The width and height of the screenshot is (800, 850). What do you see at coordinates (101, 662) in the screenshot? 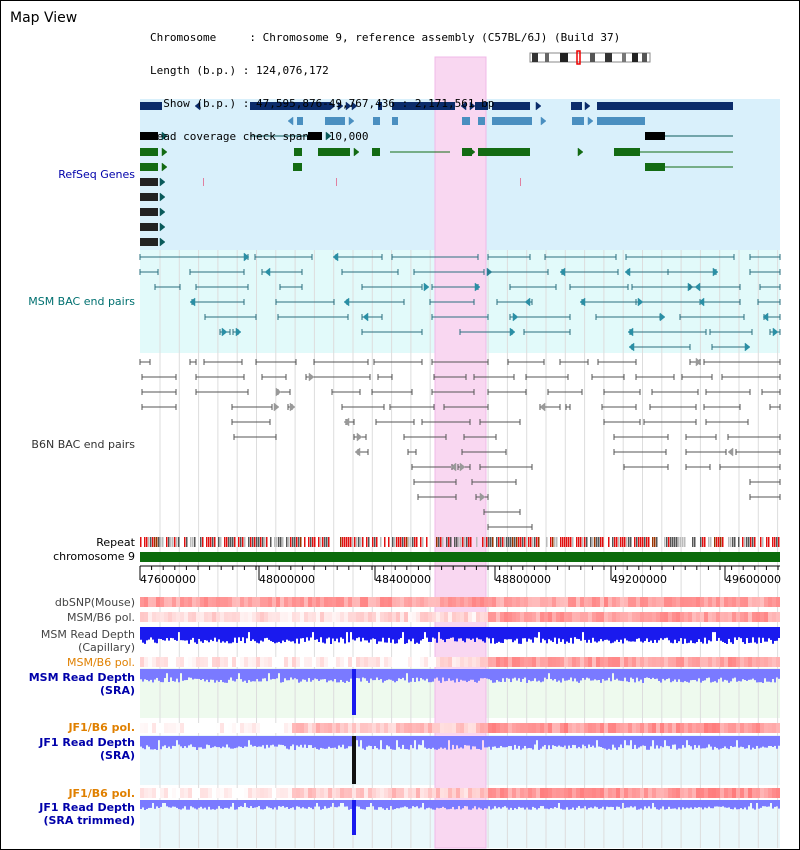
I see `track-label-msm-pol-2: MSM/B6 pol.` at bounding box center [101, 662].